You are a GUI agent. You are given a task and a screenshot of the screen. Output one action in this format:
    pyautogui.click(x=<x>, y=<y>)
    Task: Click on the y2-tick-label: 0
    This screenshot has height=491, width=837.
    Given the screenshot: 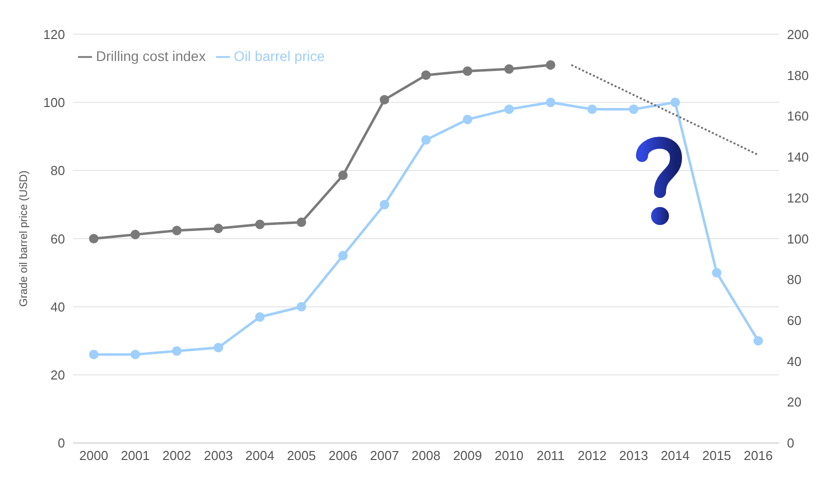 What is the action you would take?
    pyautogui.click(x=790, y=443)
    